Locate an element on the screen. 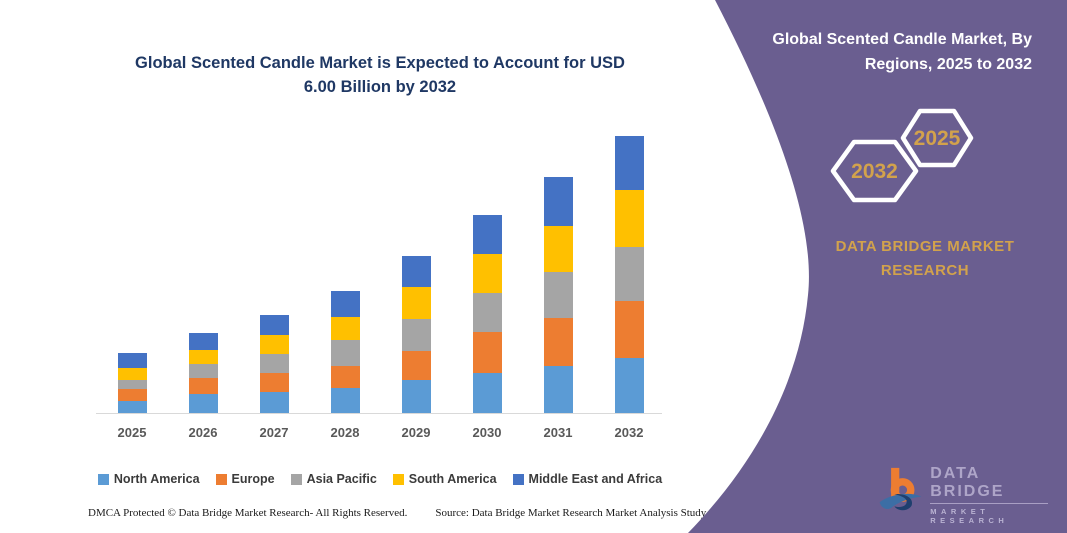 This screenshot has height=533, width=1067. bar-2029 is located at coordinates (416, 334).